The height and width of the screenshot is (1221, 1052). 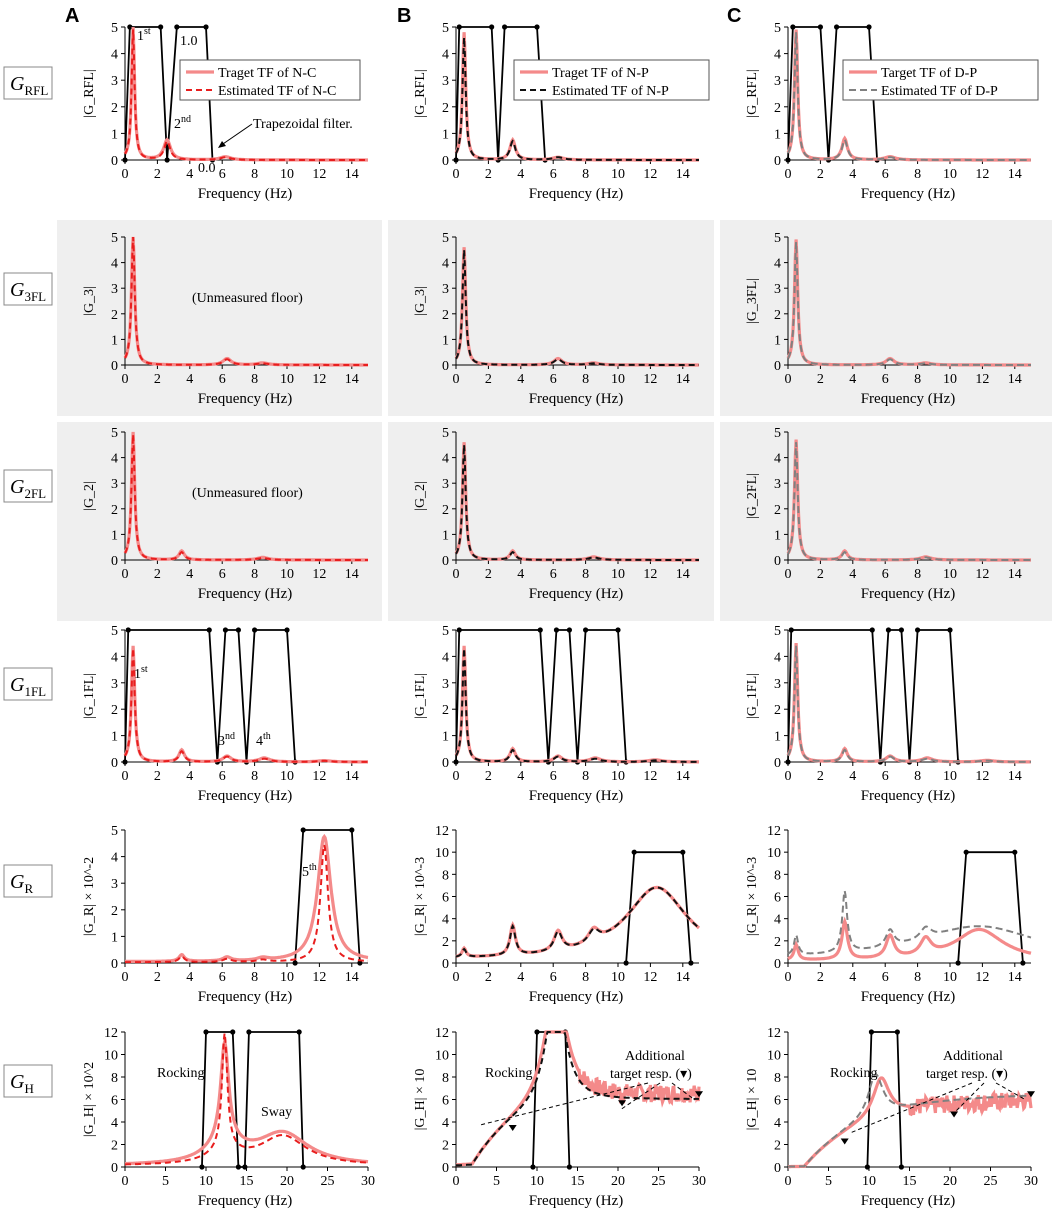 I want to click on legend-a-rfl: Traget TF of N-C Estimated TF of N-C, so click(x=270, y=80).